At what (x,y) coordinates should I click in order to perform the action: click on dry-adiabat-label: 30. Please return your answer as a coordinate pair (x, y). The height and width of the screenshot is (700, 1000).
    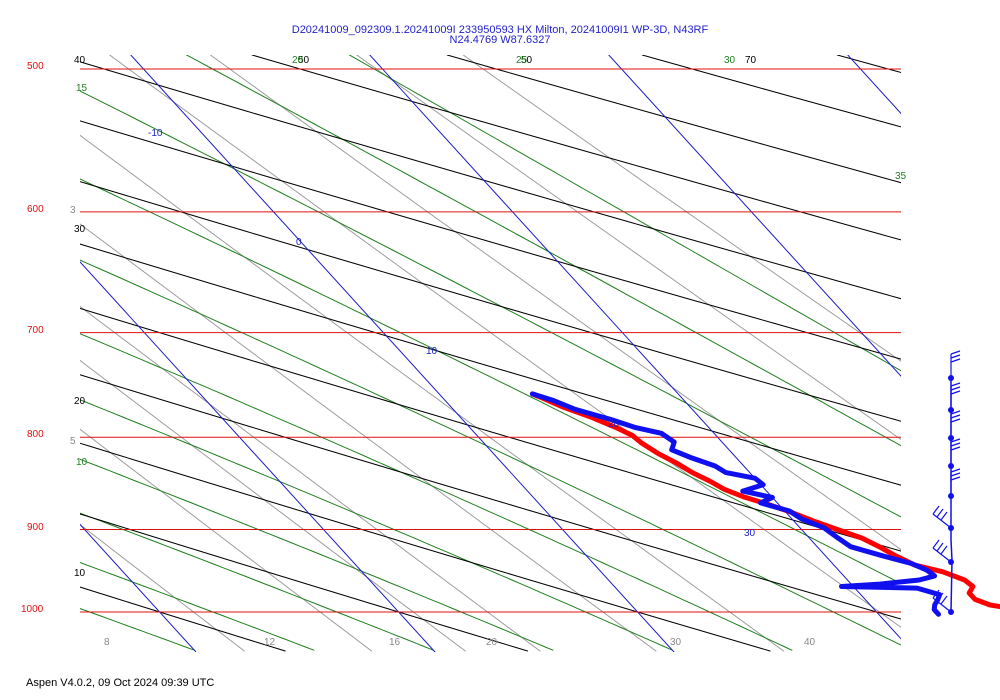
    Looking at the image, I should click on (80, 229).